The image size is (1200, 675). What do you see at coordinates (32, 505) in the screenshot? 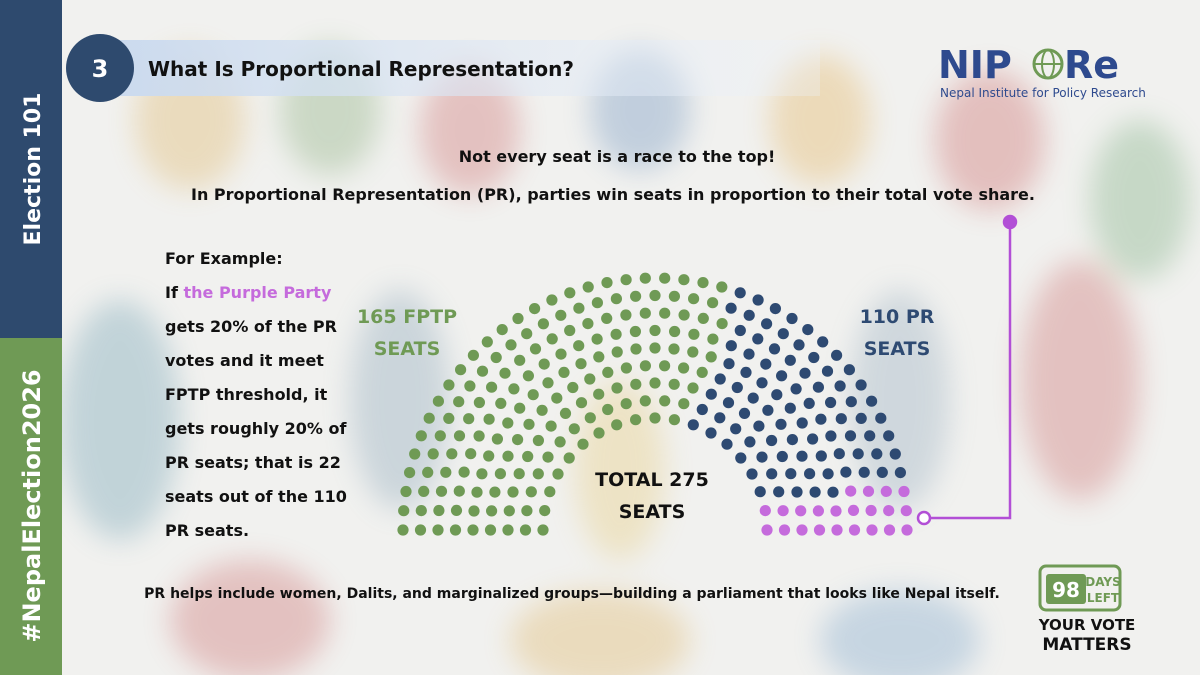
I see `sidebar-bottom-text: #NepalElection2026` at bounding box center [32, 505].